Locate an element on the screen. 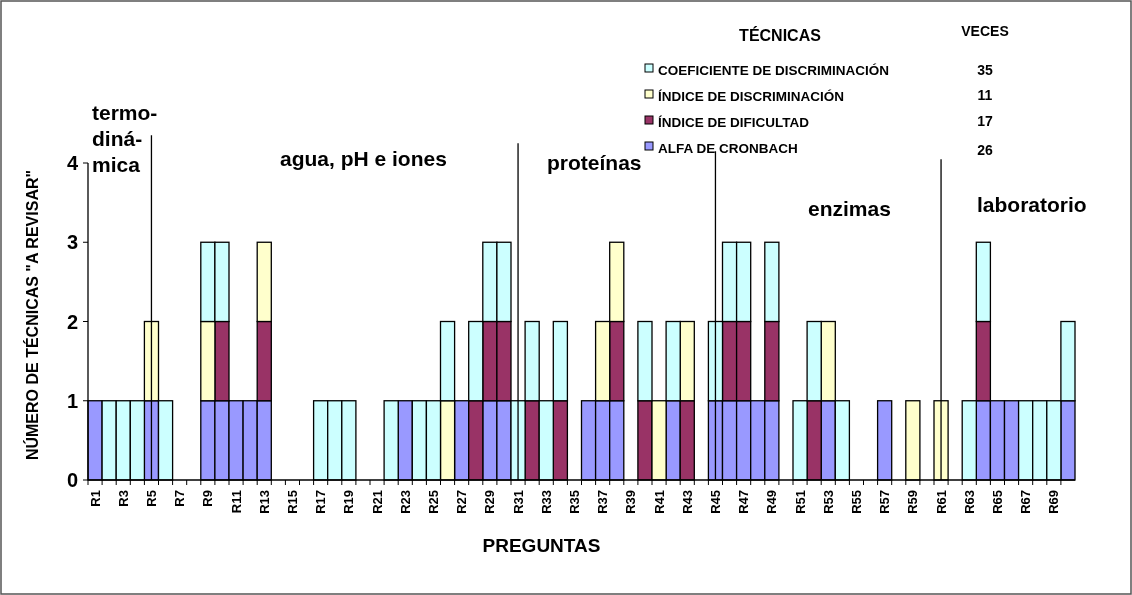  text: VECES is located at coordinates (985, 31).